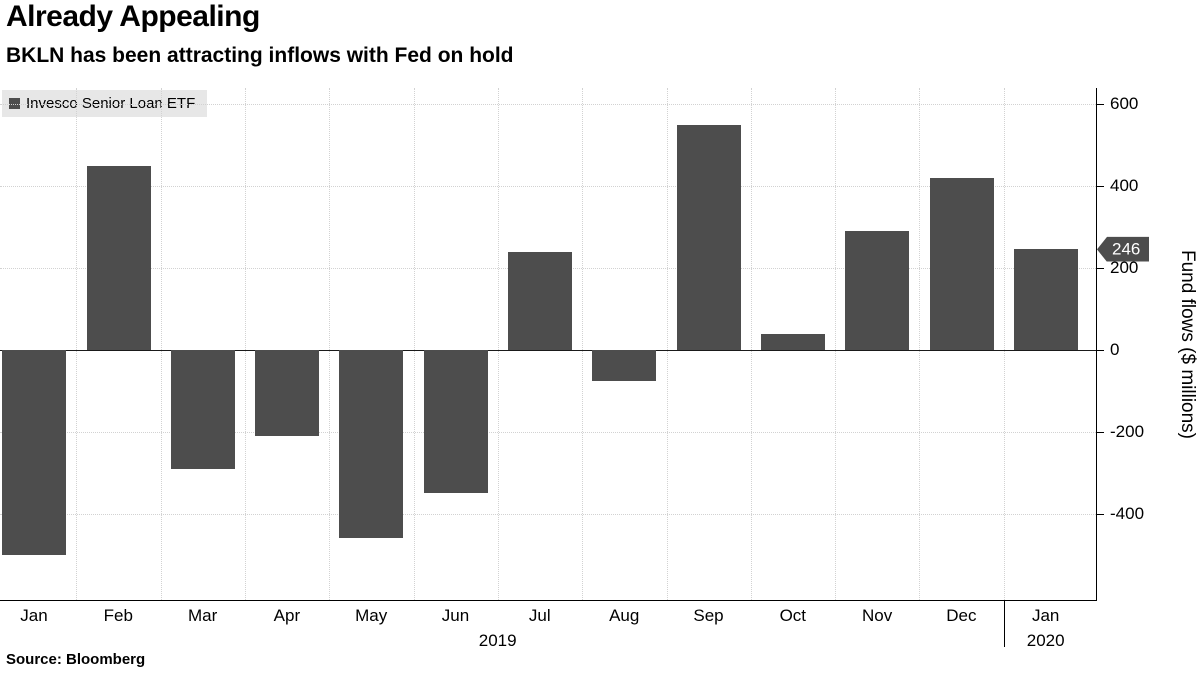  I want to click on x-tick-label: Jul, so click(539, 615).